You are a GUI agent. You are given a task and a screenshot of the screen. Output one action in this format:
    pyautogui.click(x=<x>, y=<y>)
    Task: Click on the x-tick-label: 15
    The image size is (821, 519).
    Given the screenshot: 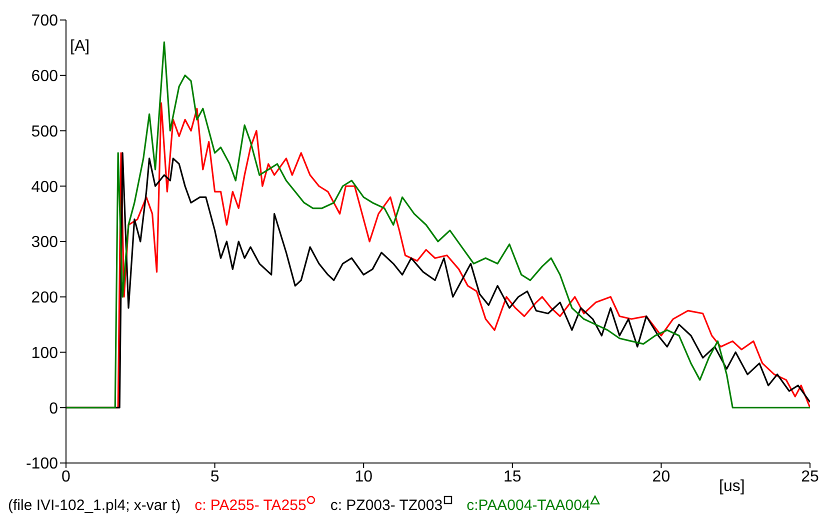 What is the action you would take?
    pyautogui.click(x=513, y=477)
    